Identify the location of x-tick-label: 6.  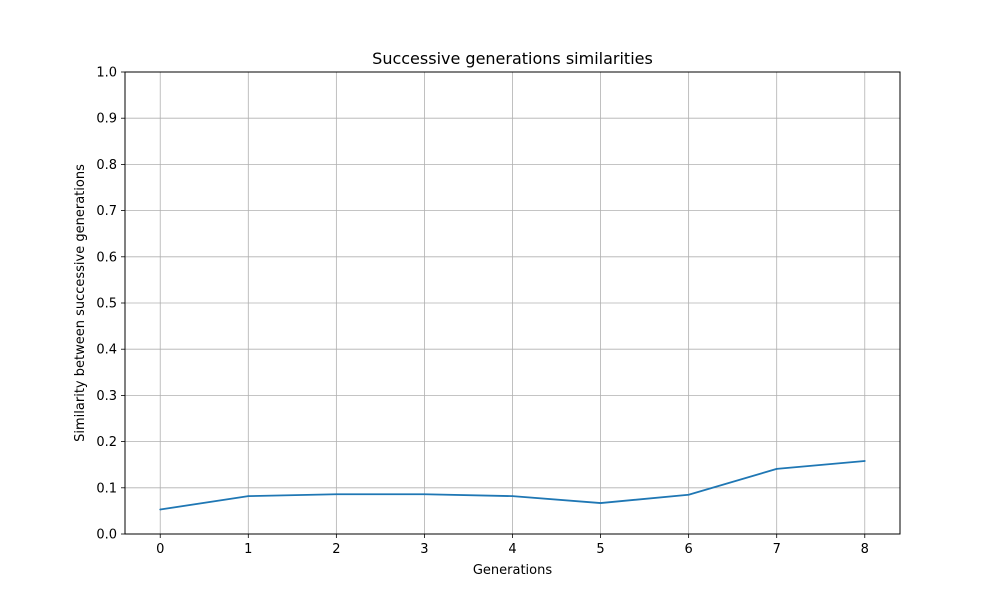
(688, 549).